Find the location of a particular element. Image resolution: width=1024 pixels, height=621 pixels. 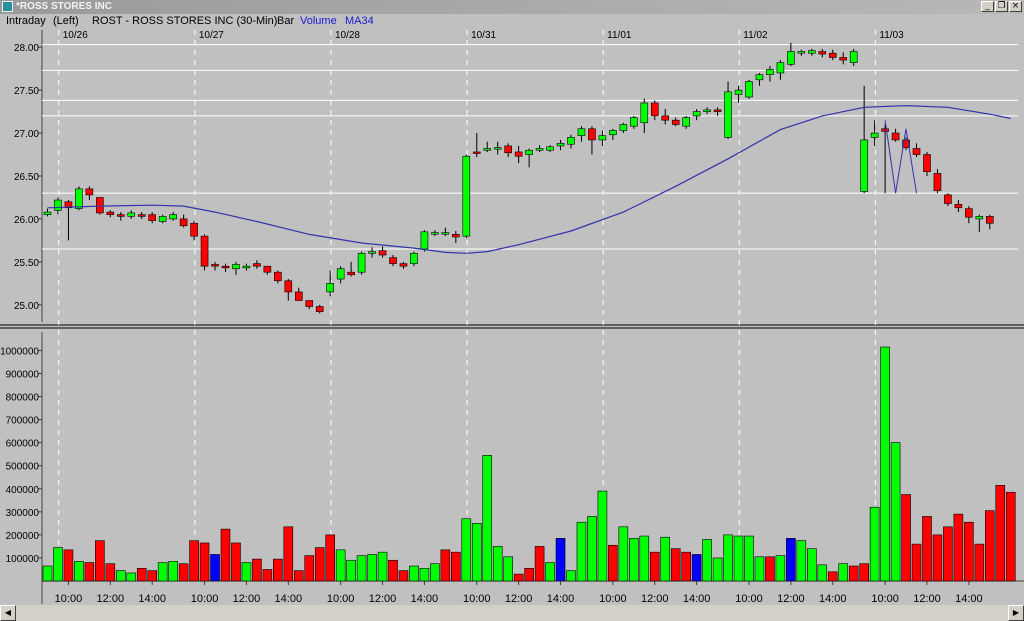

minimize-button: _ is located at coordinates (987, 6).